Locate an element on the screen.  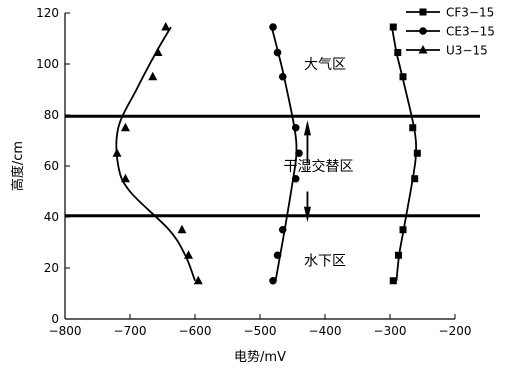
y-tick-label: 80 is located at coordinates (51, 115).